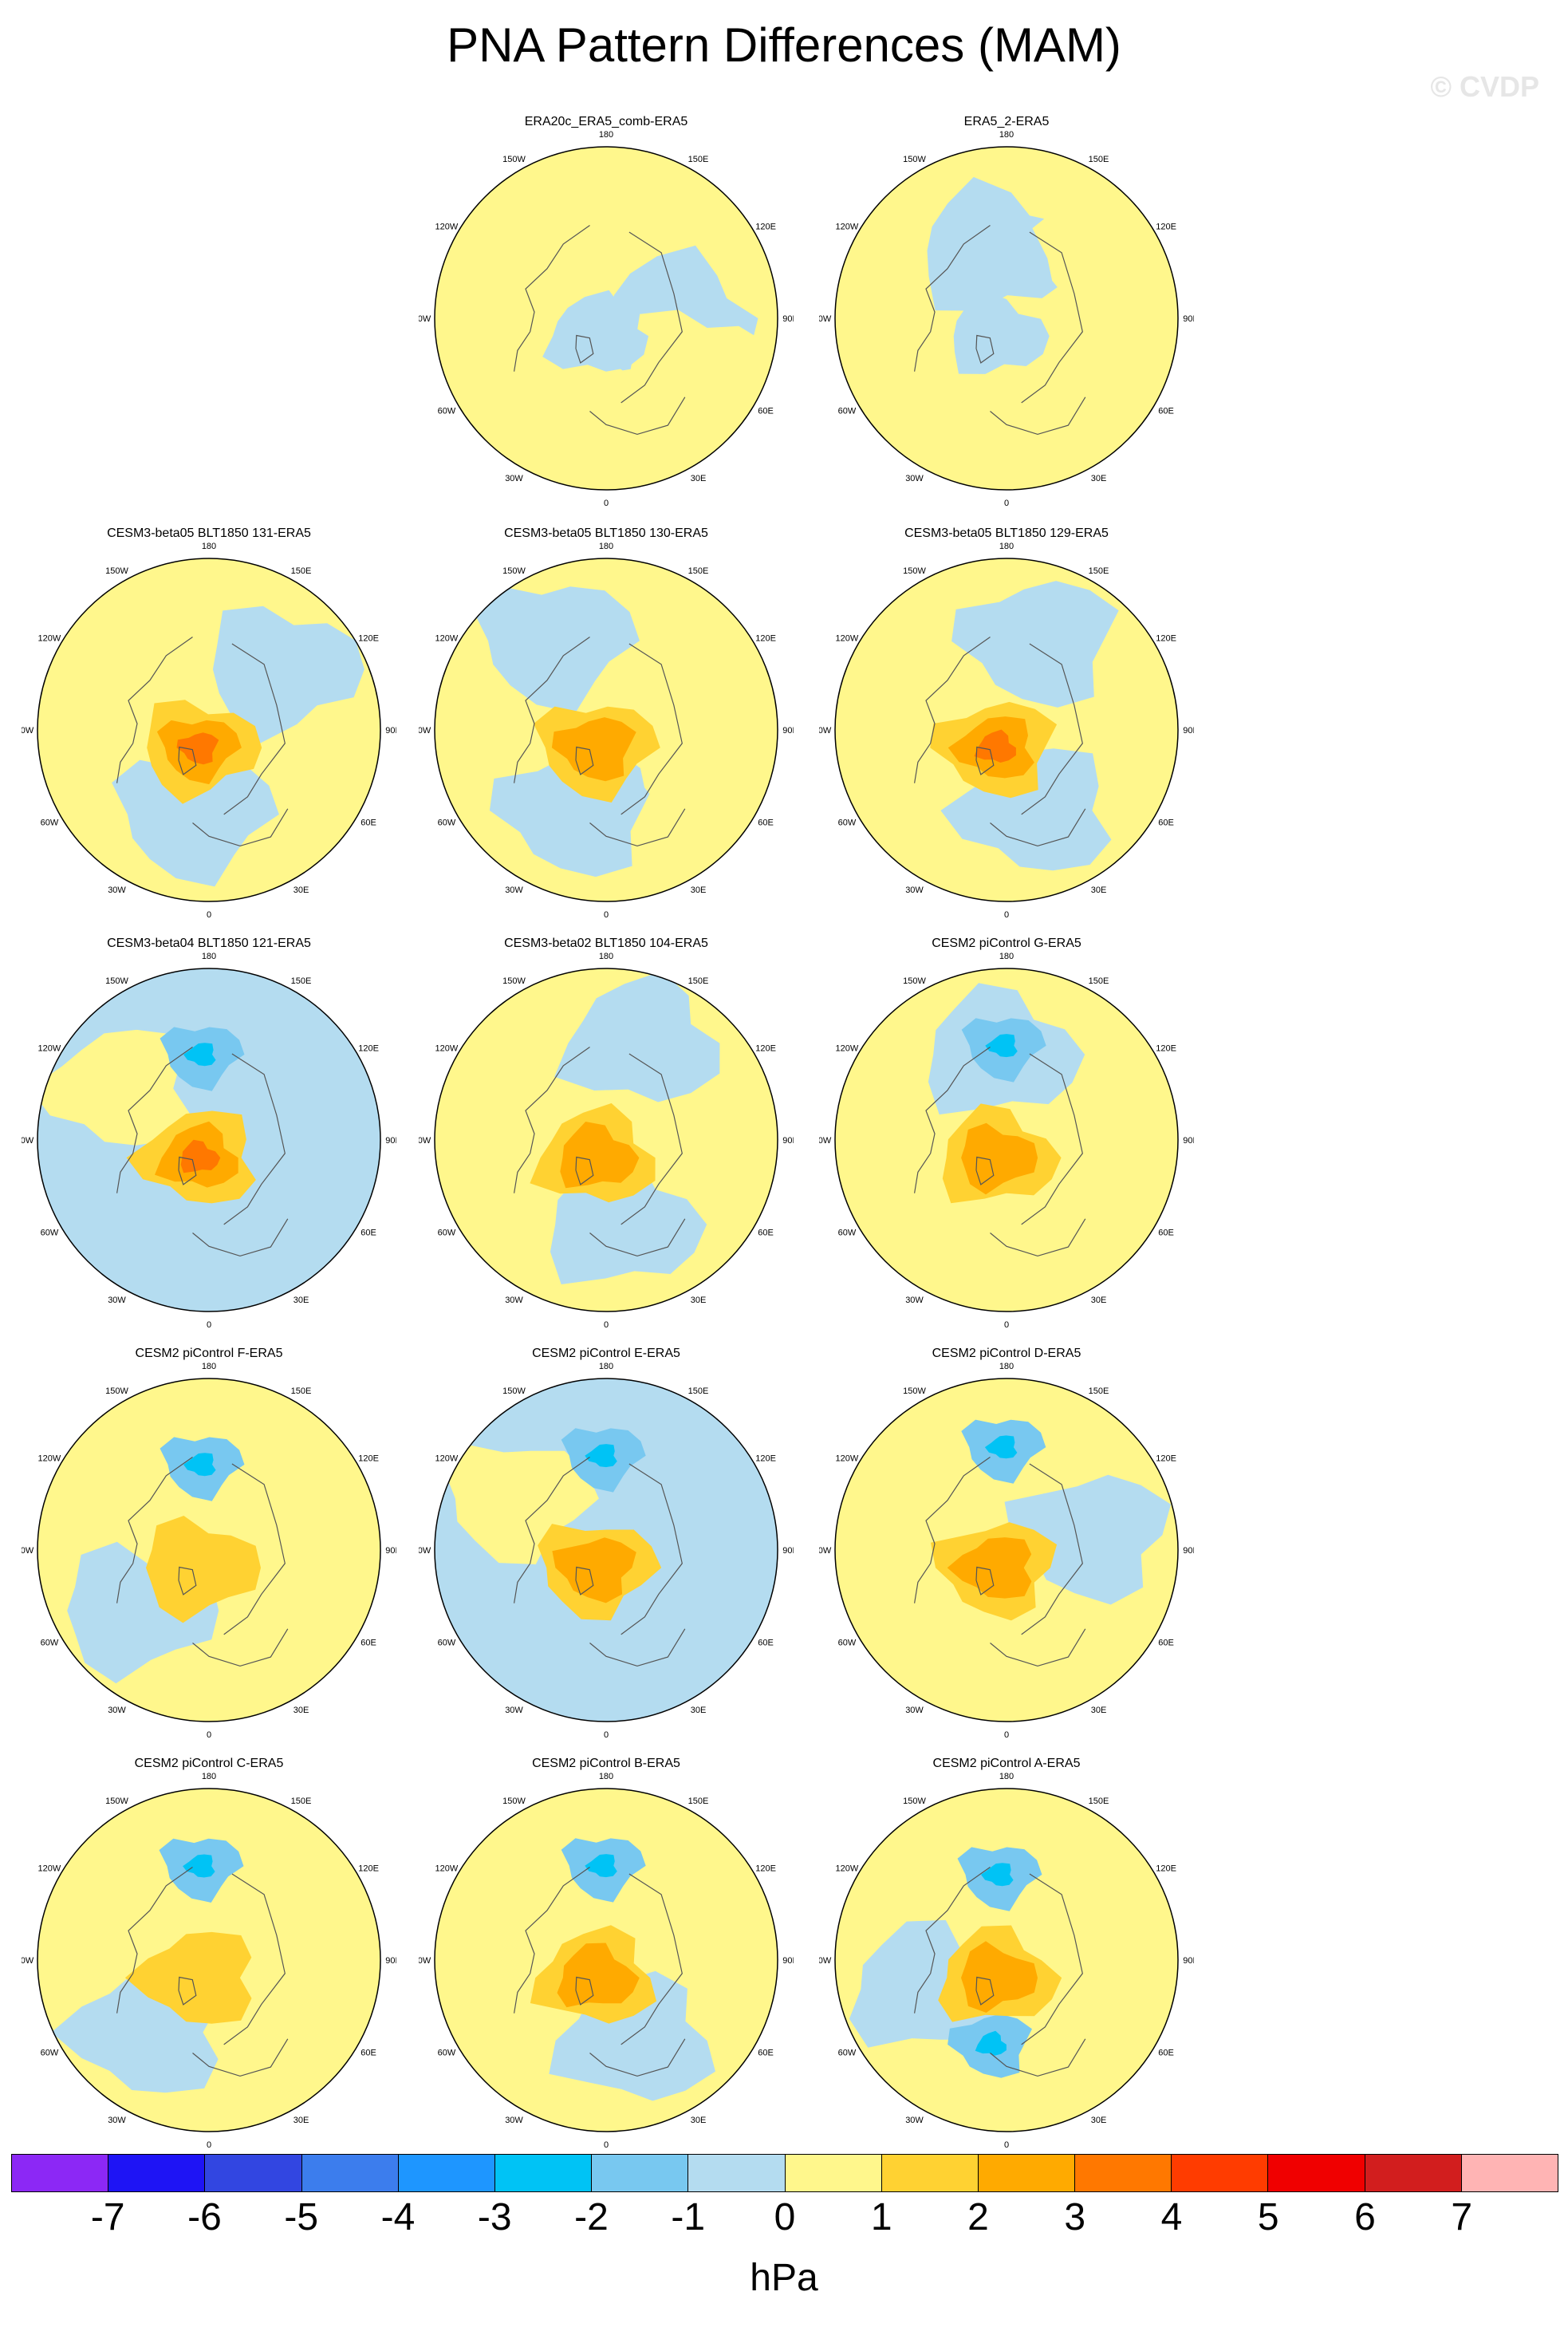  I want to click on panel-title: CESM2 piControl B-ERA5, so click(606, 1763).